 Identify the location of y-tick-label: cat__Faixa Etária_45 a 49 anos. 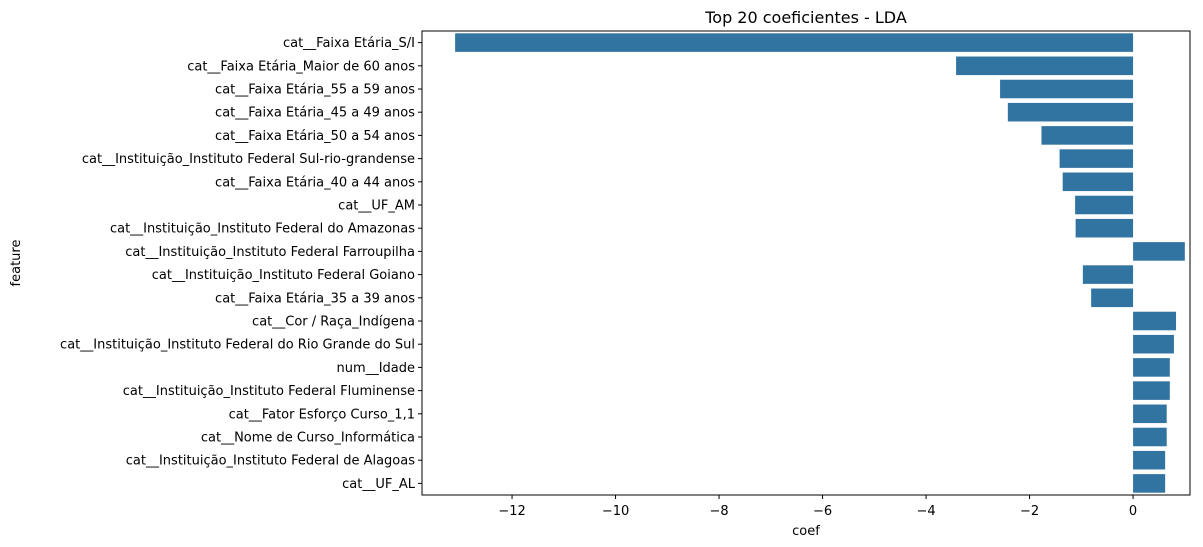
(315, 113).